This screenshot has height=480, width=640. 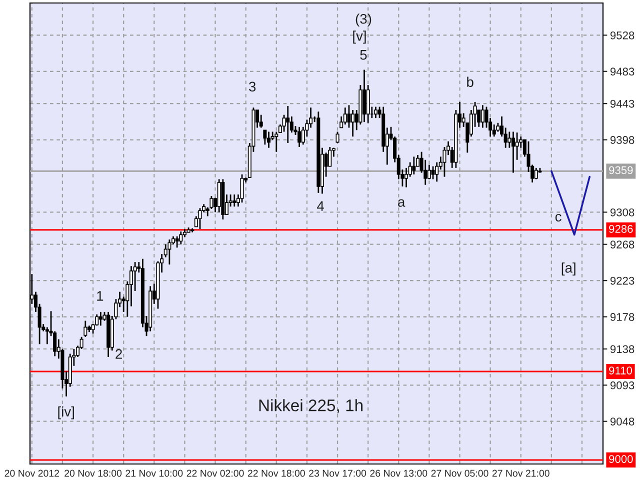 I want to click on x-tick-label: 27 Nov 21:00, so click(x=521, y=473).